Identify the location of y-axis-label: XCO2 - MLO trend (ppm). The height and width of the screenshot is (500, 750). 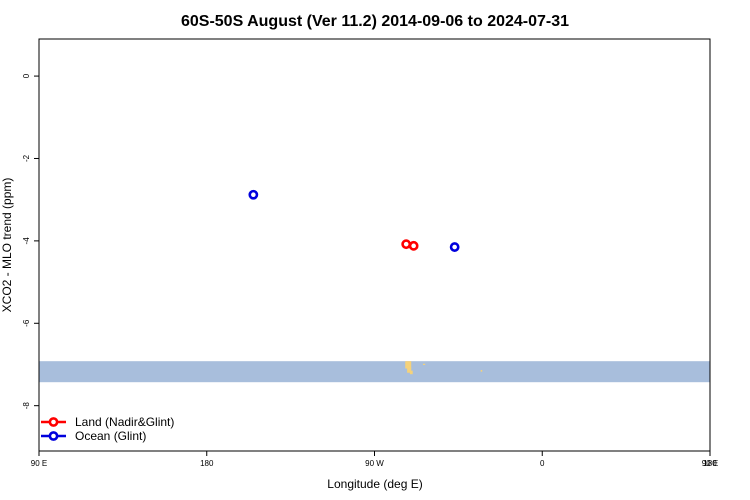
(7, 245).